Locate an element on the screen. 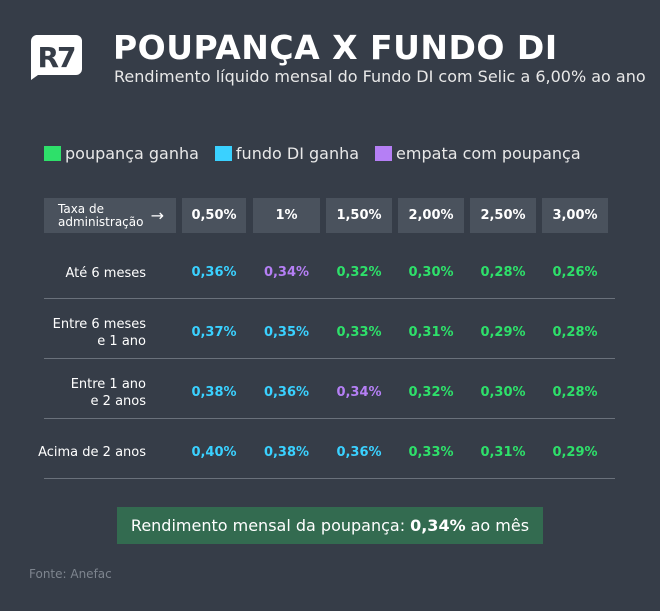  r7-logo: R7 is located at coordinates (56, 57).